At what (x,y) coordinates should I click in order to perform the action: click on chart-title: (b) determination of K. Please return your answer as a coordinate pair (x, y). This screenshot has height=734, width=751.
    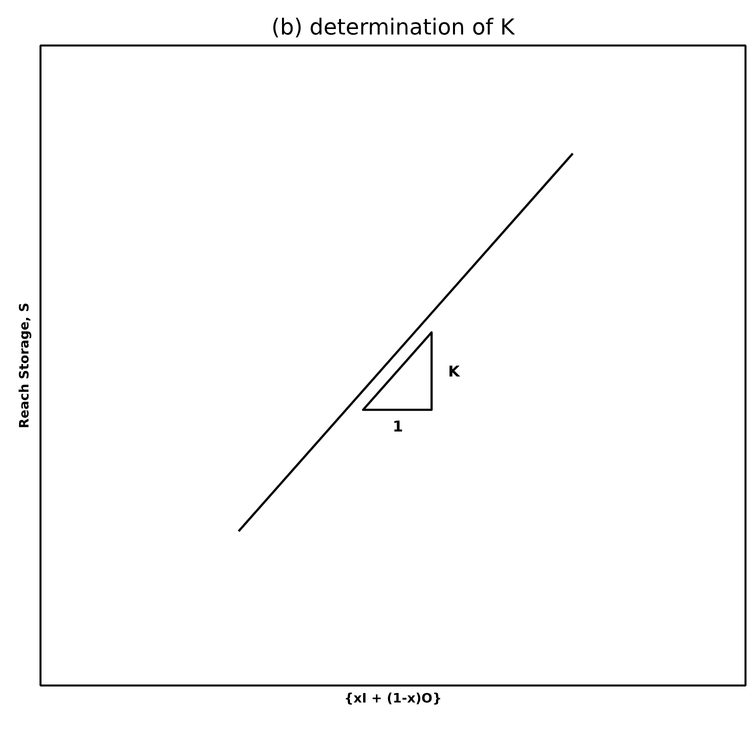
    Looking at the image, I should click on (393, 28).